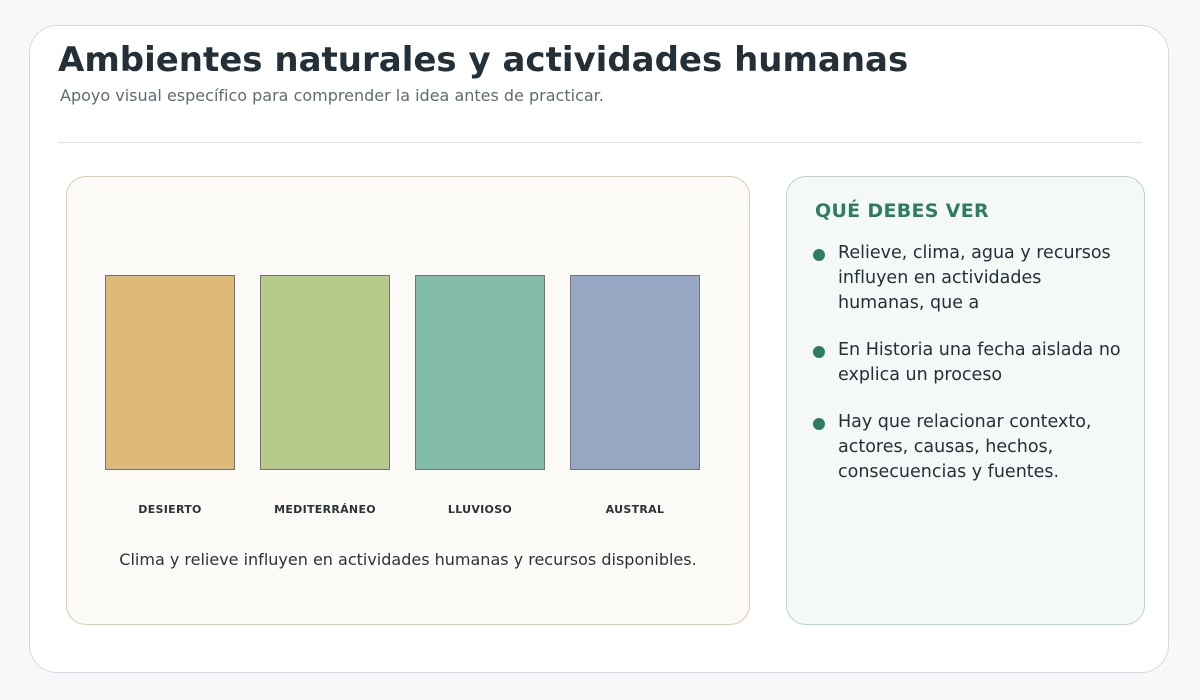  Describe the element at coordinates (170, 509) in the screenshot. I see `swatch-label: DESIERTO` at that location.